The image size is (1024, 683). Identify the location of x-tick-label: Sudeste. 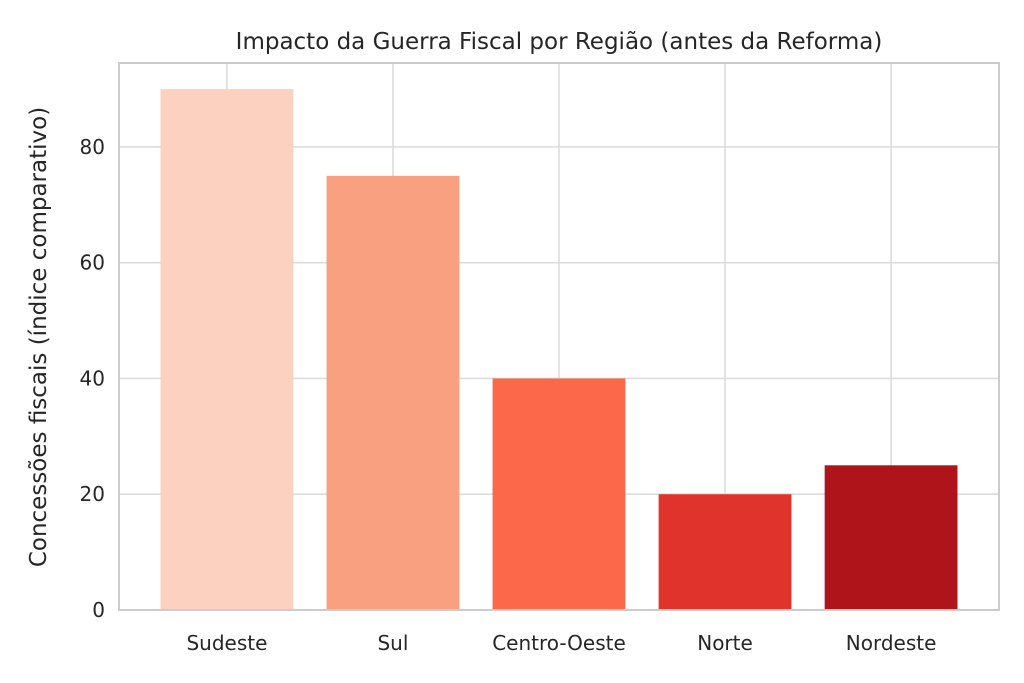
(226, 643).